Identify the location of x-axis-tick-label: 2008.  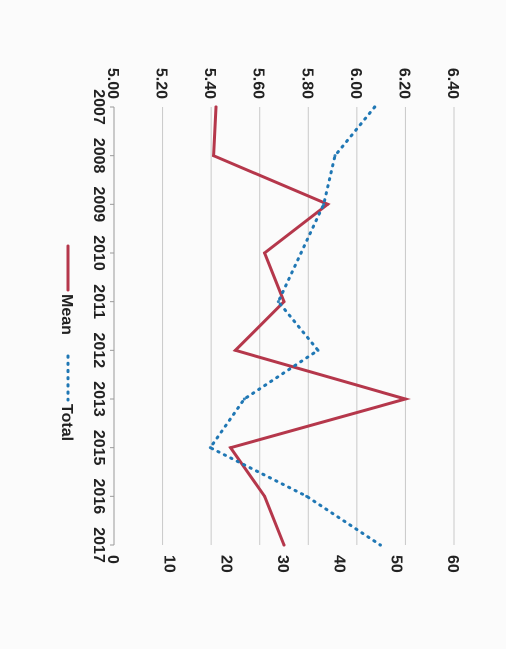
(98, 156).